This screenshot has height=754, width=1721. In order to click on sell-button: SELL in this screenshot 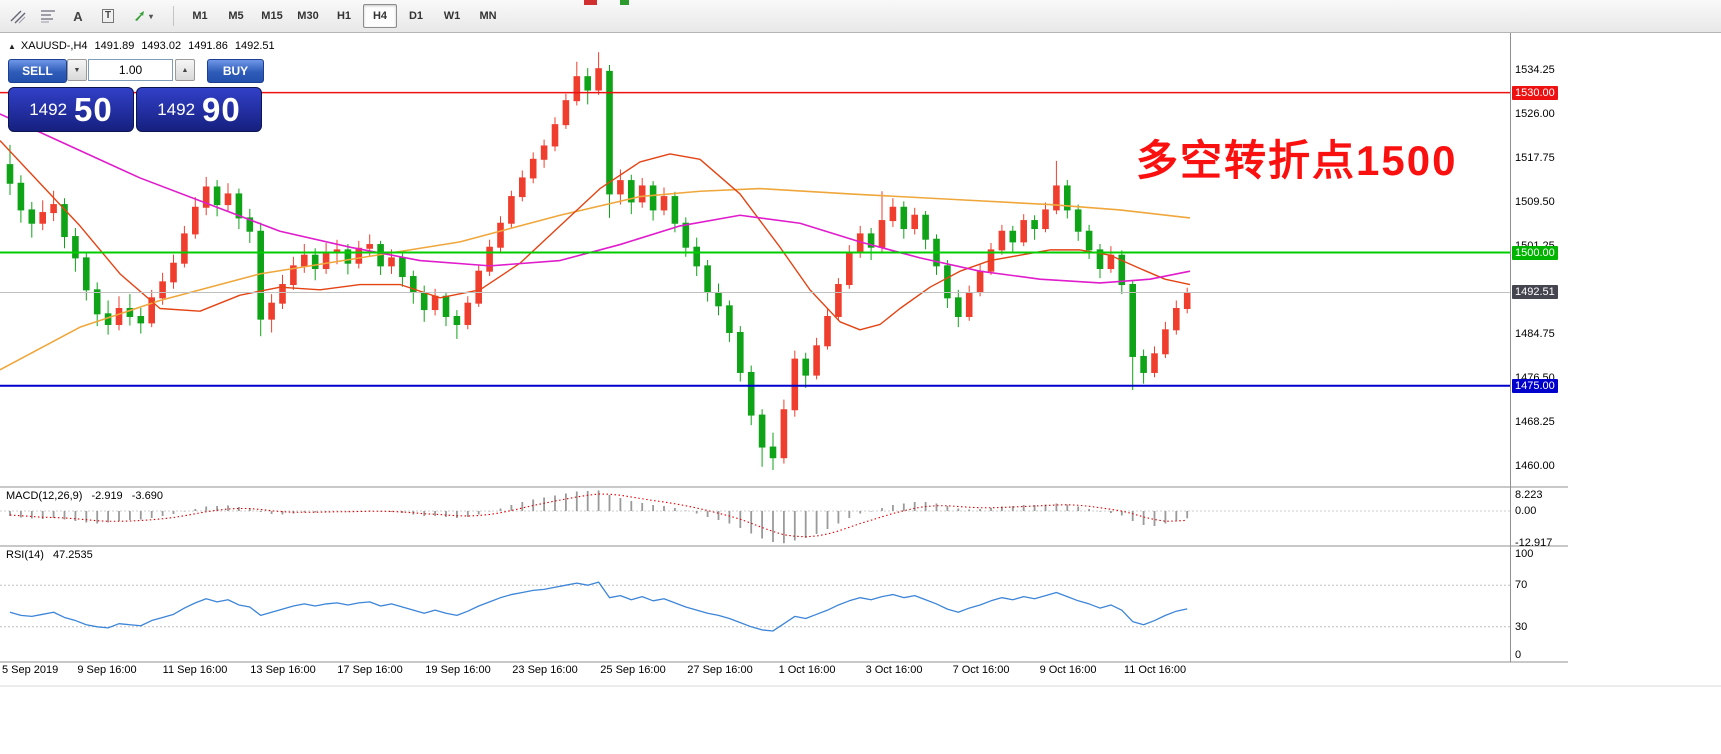, I will do `click(37, 71)`.